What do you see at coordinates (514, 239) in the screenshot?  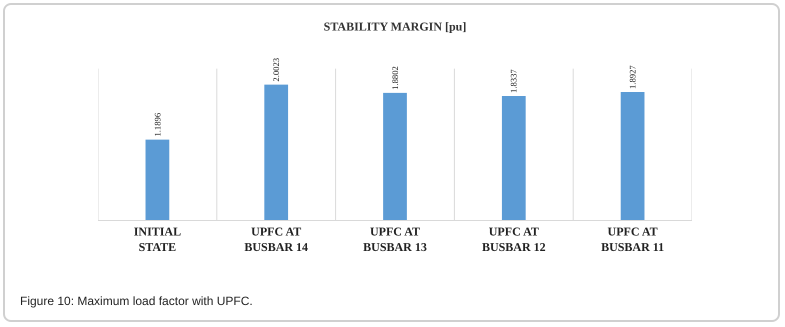 I see `x-tick-label: UPFC AT BUSBAR 12` at bounding box center [514, 239].